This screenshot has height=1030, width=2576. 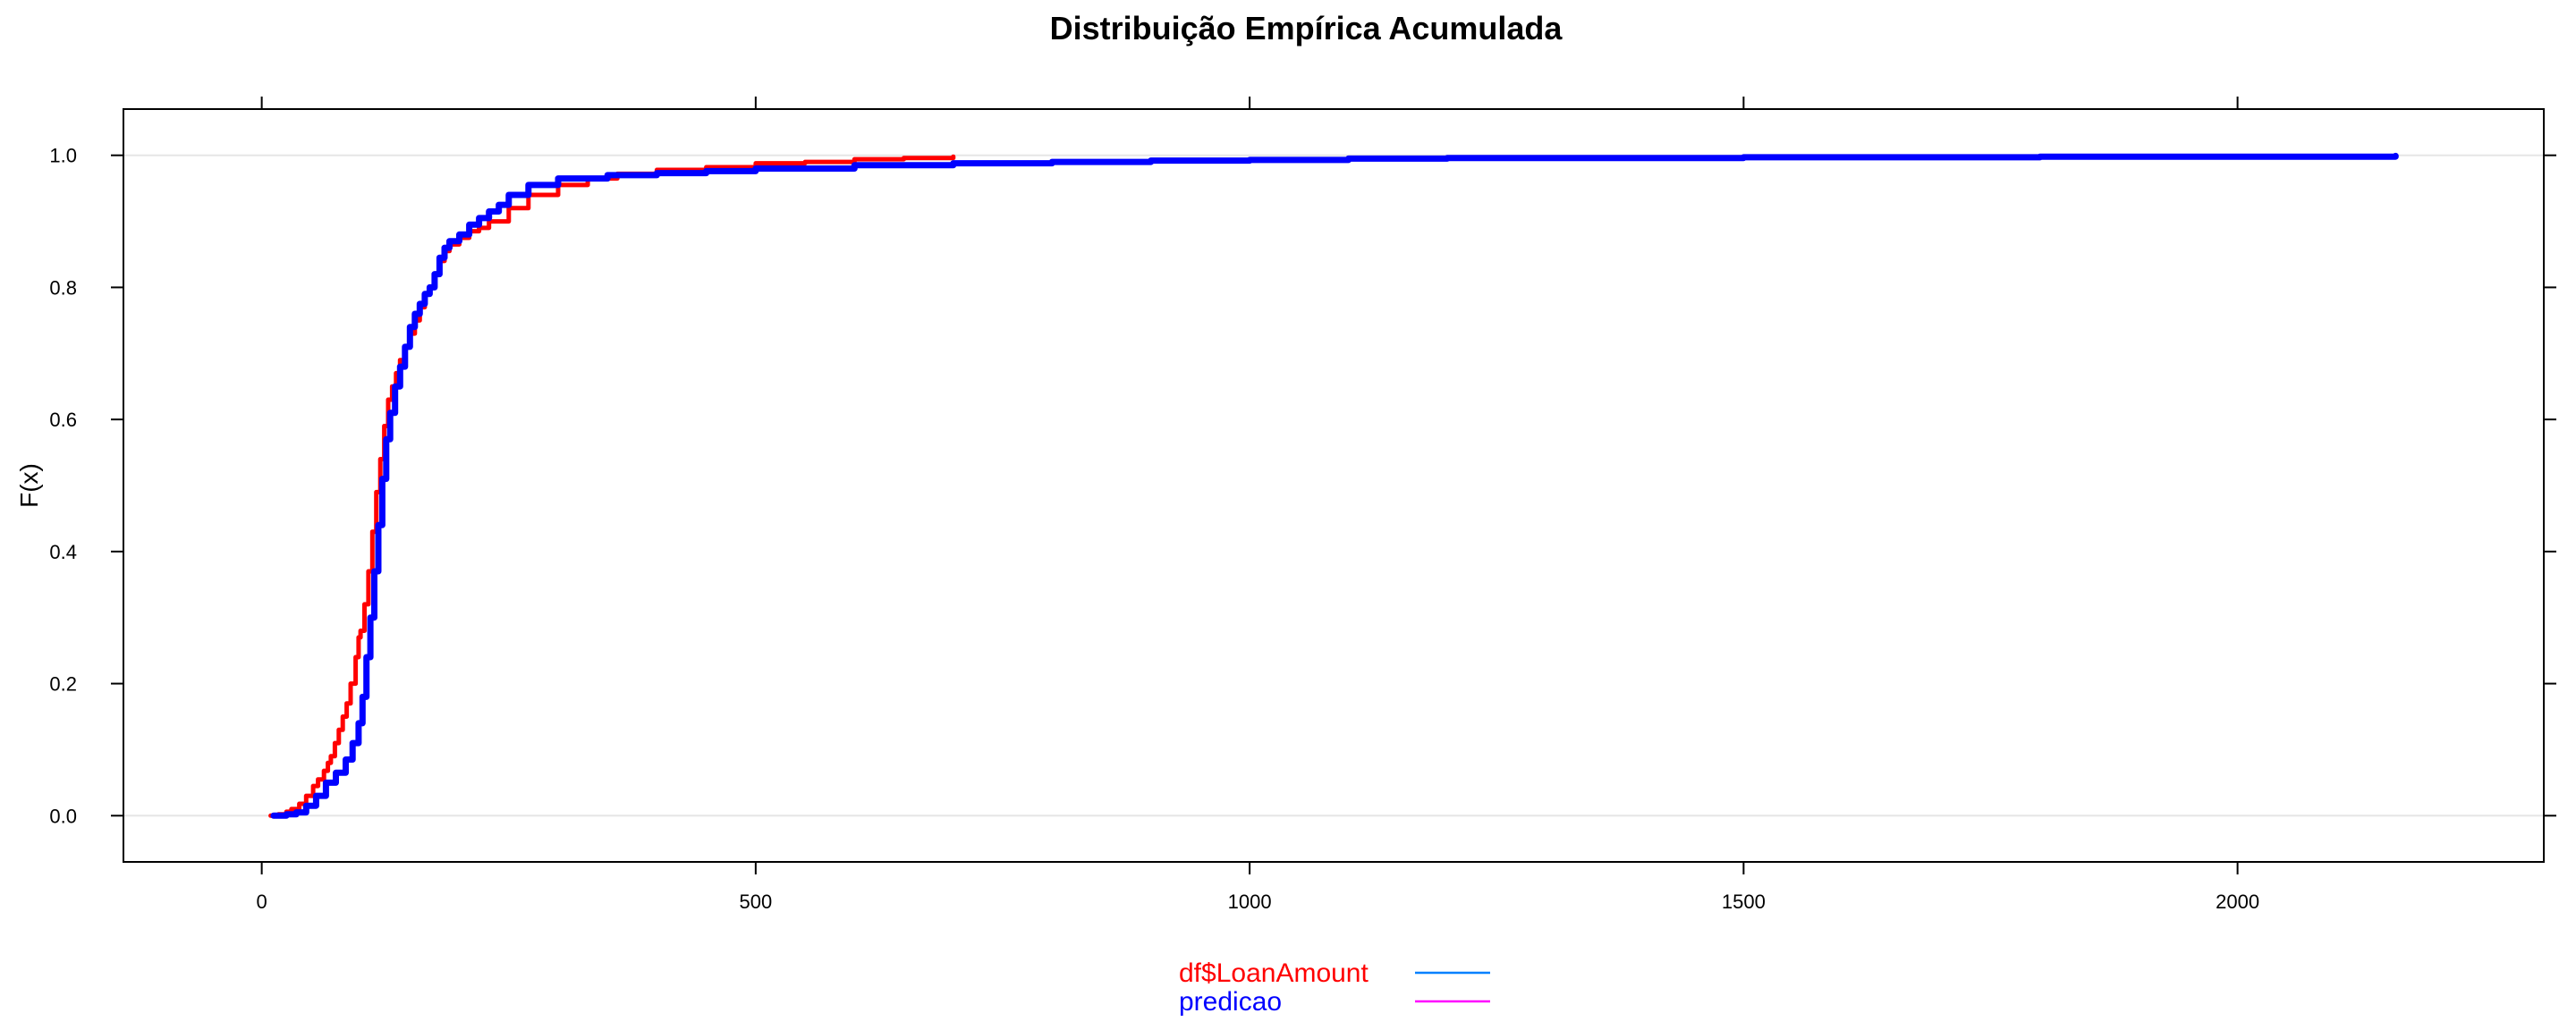 I want to click on x-tick-label-3: 1500, so click(x=1744, y=902).